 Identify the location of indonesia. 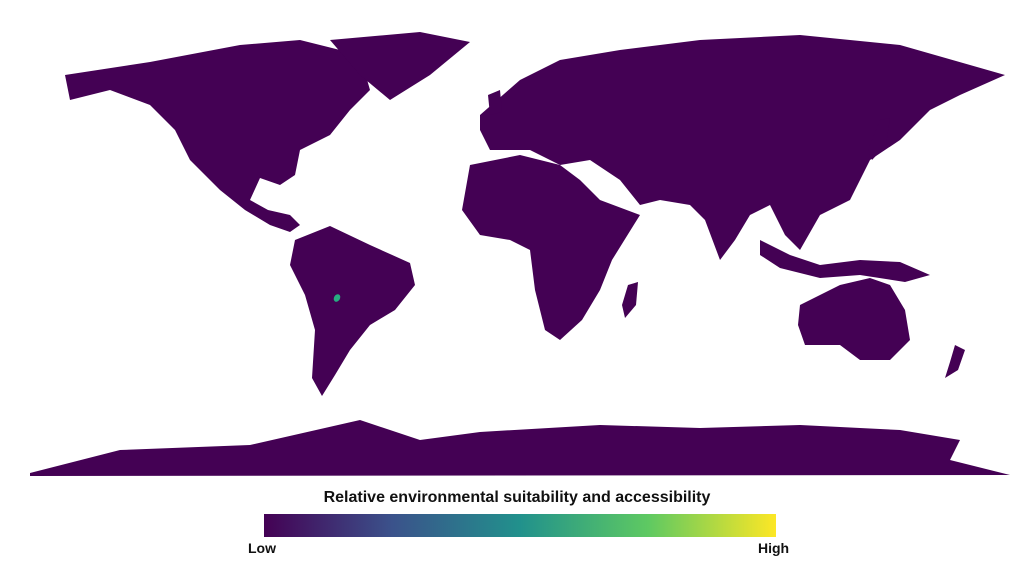
(845, 261).